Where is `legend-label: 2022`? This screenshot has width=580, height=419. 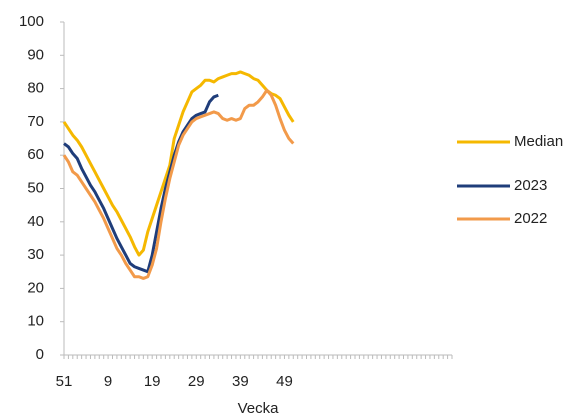
legend-label: 2022 is located at coordinates (530, 218).